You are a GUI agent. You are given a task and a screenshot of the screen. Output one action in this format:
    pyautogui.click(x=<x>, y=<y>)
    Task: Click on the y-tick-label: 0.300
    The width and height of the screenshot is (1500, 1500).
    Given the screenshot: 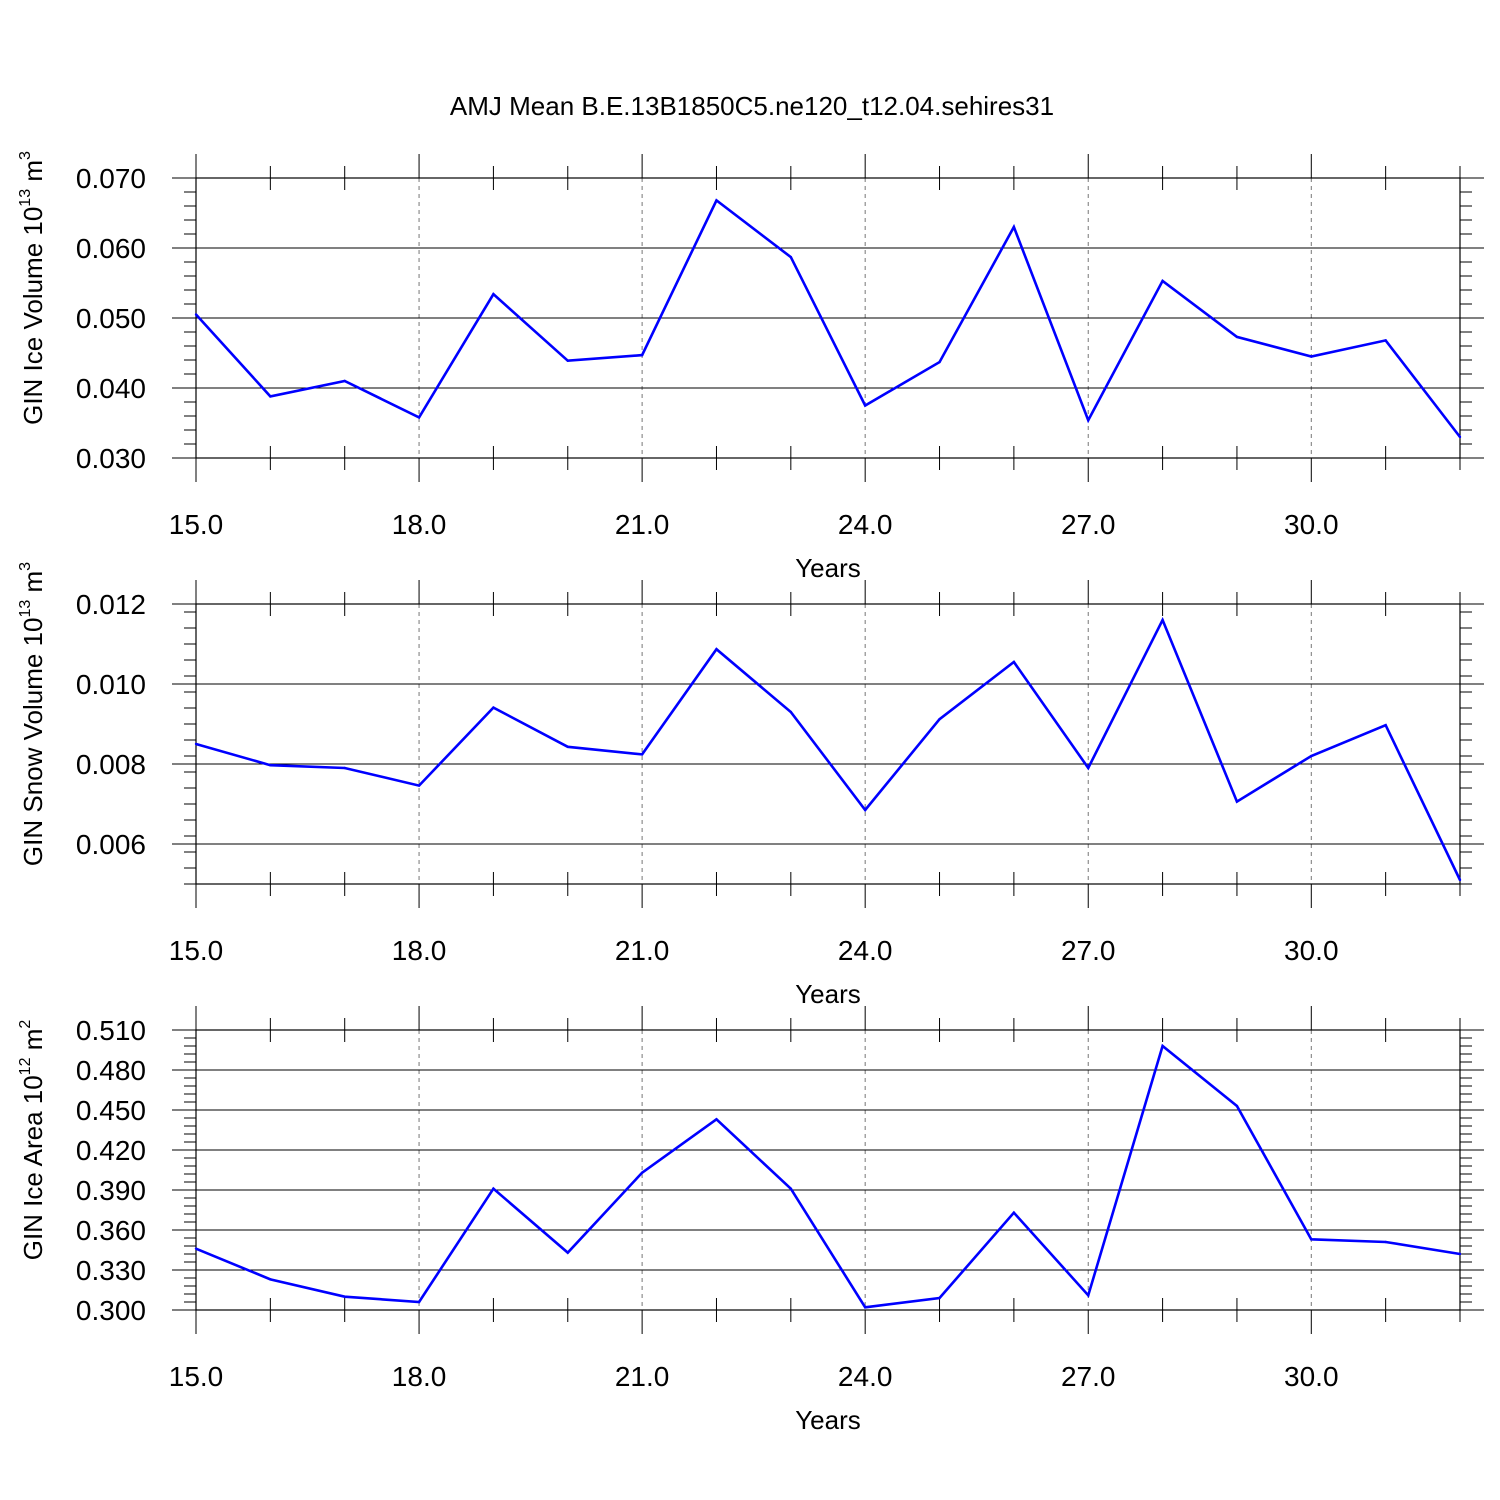 What is the action you would take?
    pyautogui.click(x=111, y=1310)
    